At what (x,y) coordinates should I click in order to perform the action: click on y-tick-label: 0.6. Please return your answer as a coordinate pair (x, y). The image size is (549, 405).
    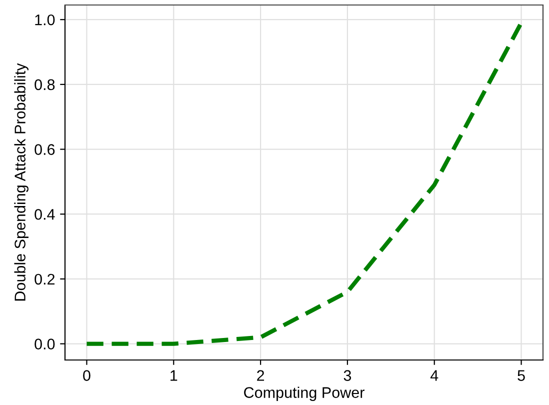
    Looking at the image, I should click on (44, 149).